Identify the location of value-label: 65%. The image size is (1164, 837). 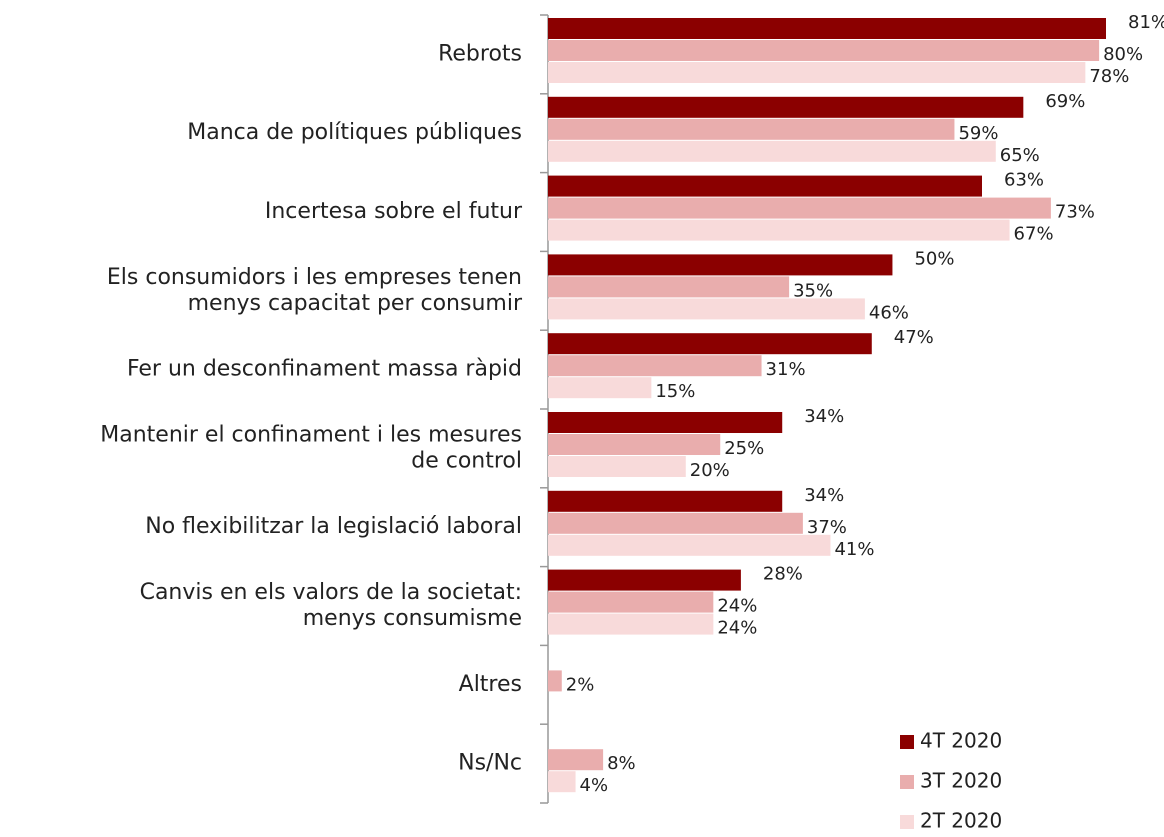
(1020, 155).